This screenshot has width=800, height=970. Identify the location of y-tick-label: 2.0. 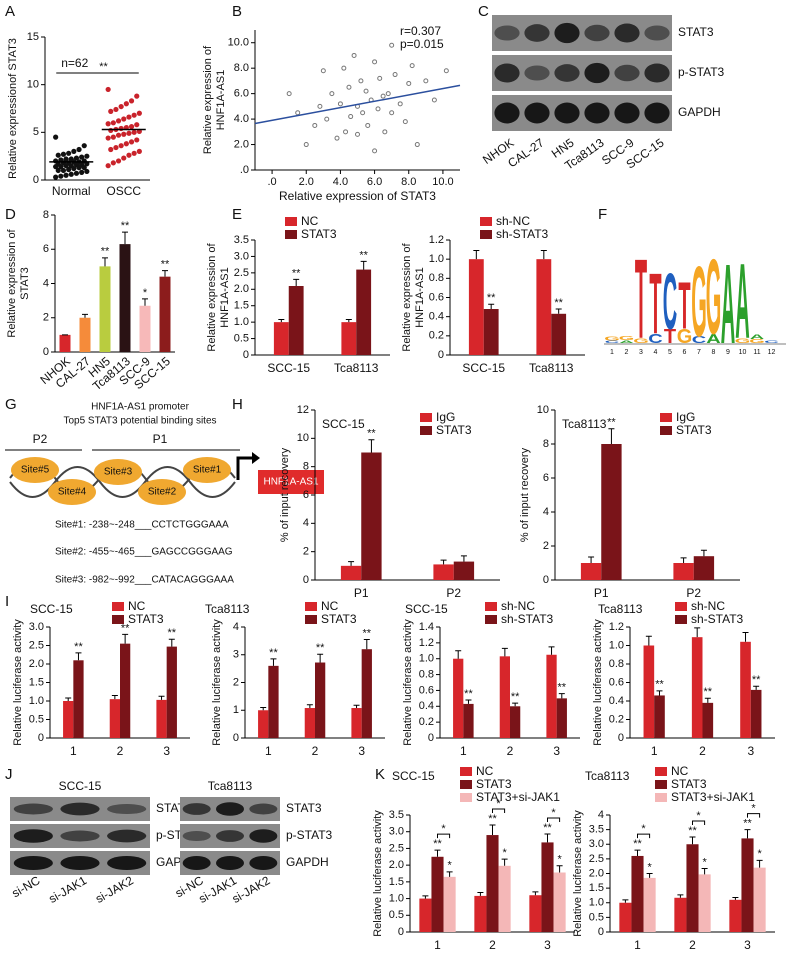
(396, 865).